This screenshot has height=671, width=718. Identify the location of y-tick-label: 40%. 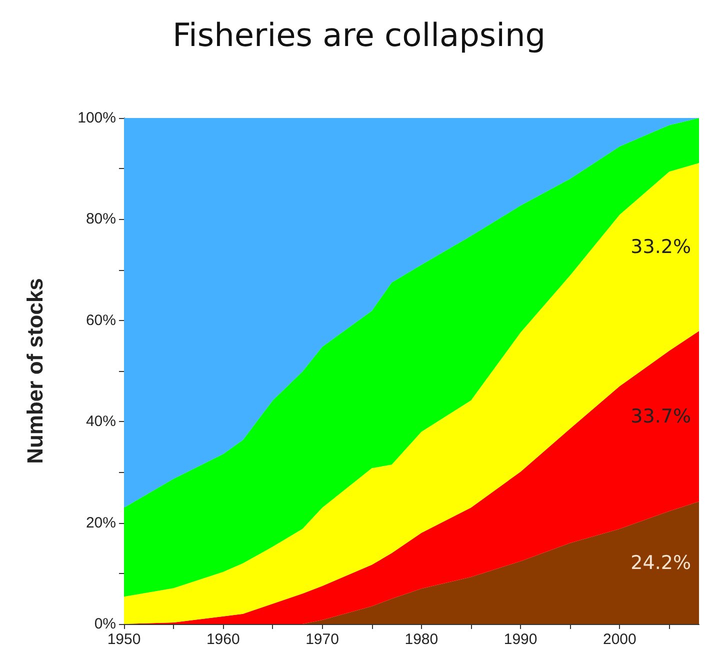
(101, 421).